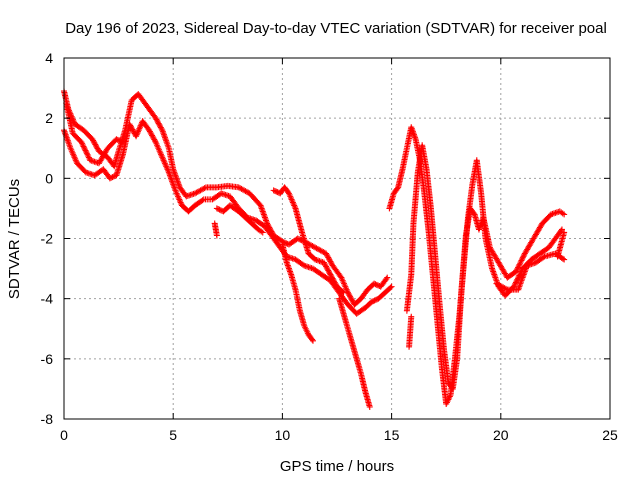 This screenshot has width=640, height=480. I want to click on x-tick-label: 0, so click(64, 435).